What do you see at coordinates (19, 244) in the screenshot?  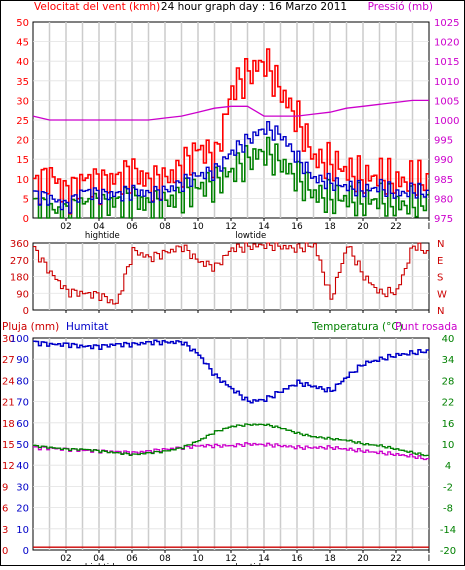 I see `direction-y-tick-label: 360` at bounding box center [19, 244].